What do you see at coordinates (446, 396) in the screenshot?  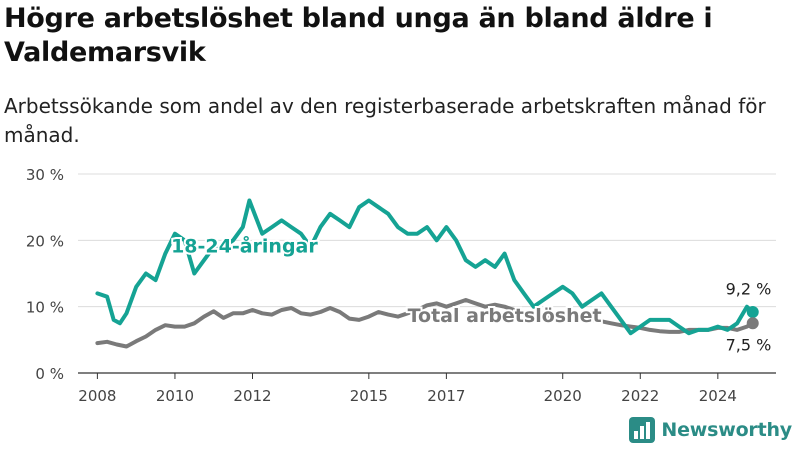 I see `x-tick-label: 2017` at bounding box center [446, 396].